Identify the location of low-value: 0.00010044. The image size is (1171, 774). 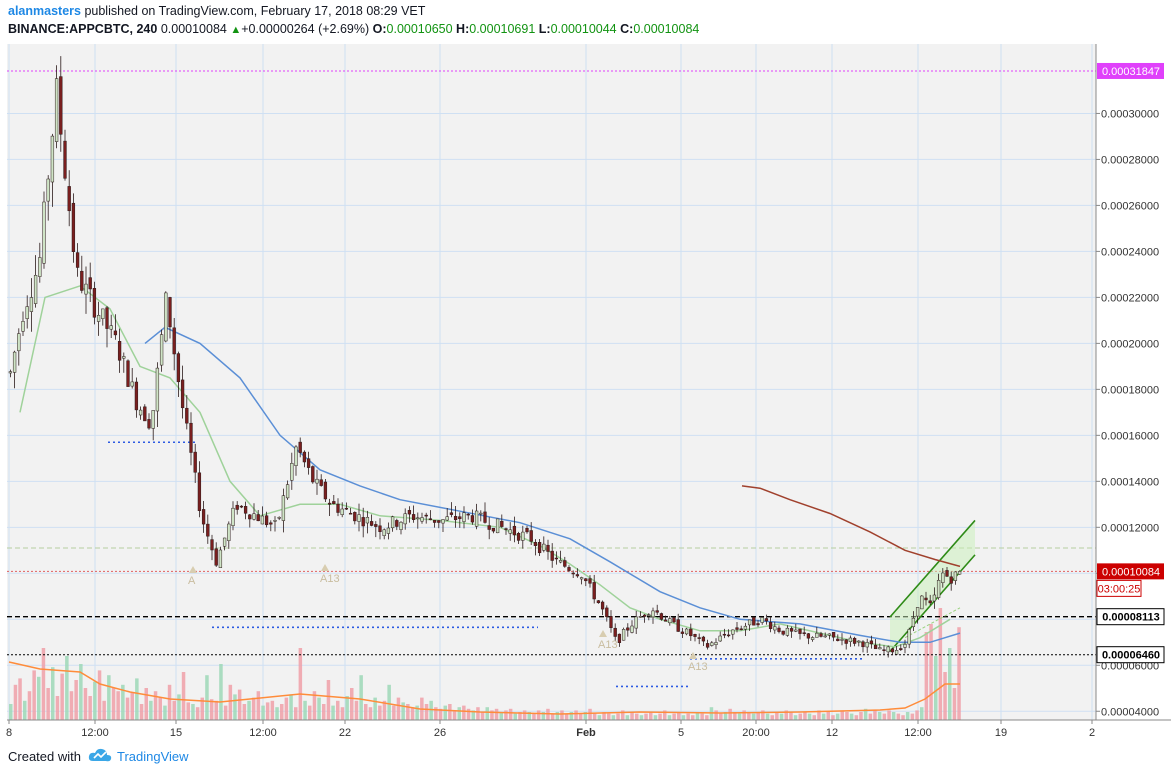
(583, 29).